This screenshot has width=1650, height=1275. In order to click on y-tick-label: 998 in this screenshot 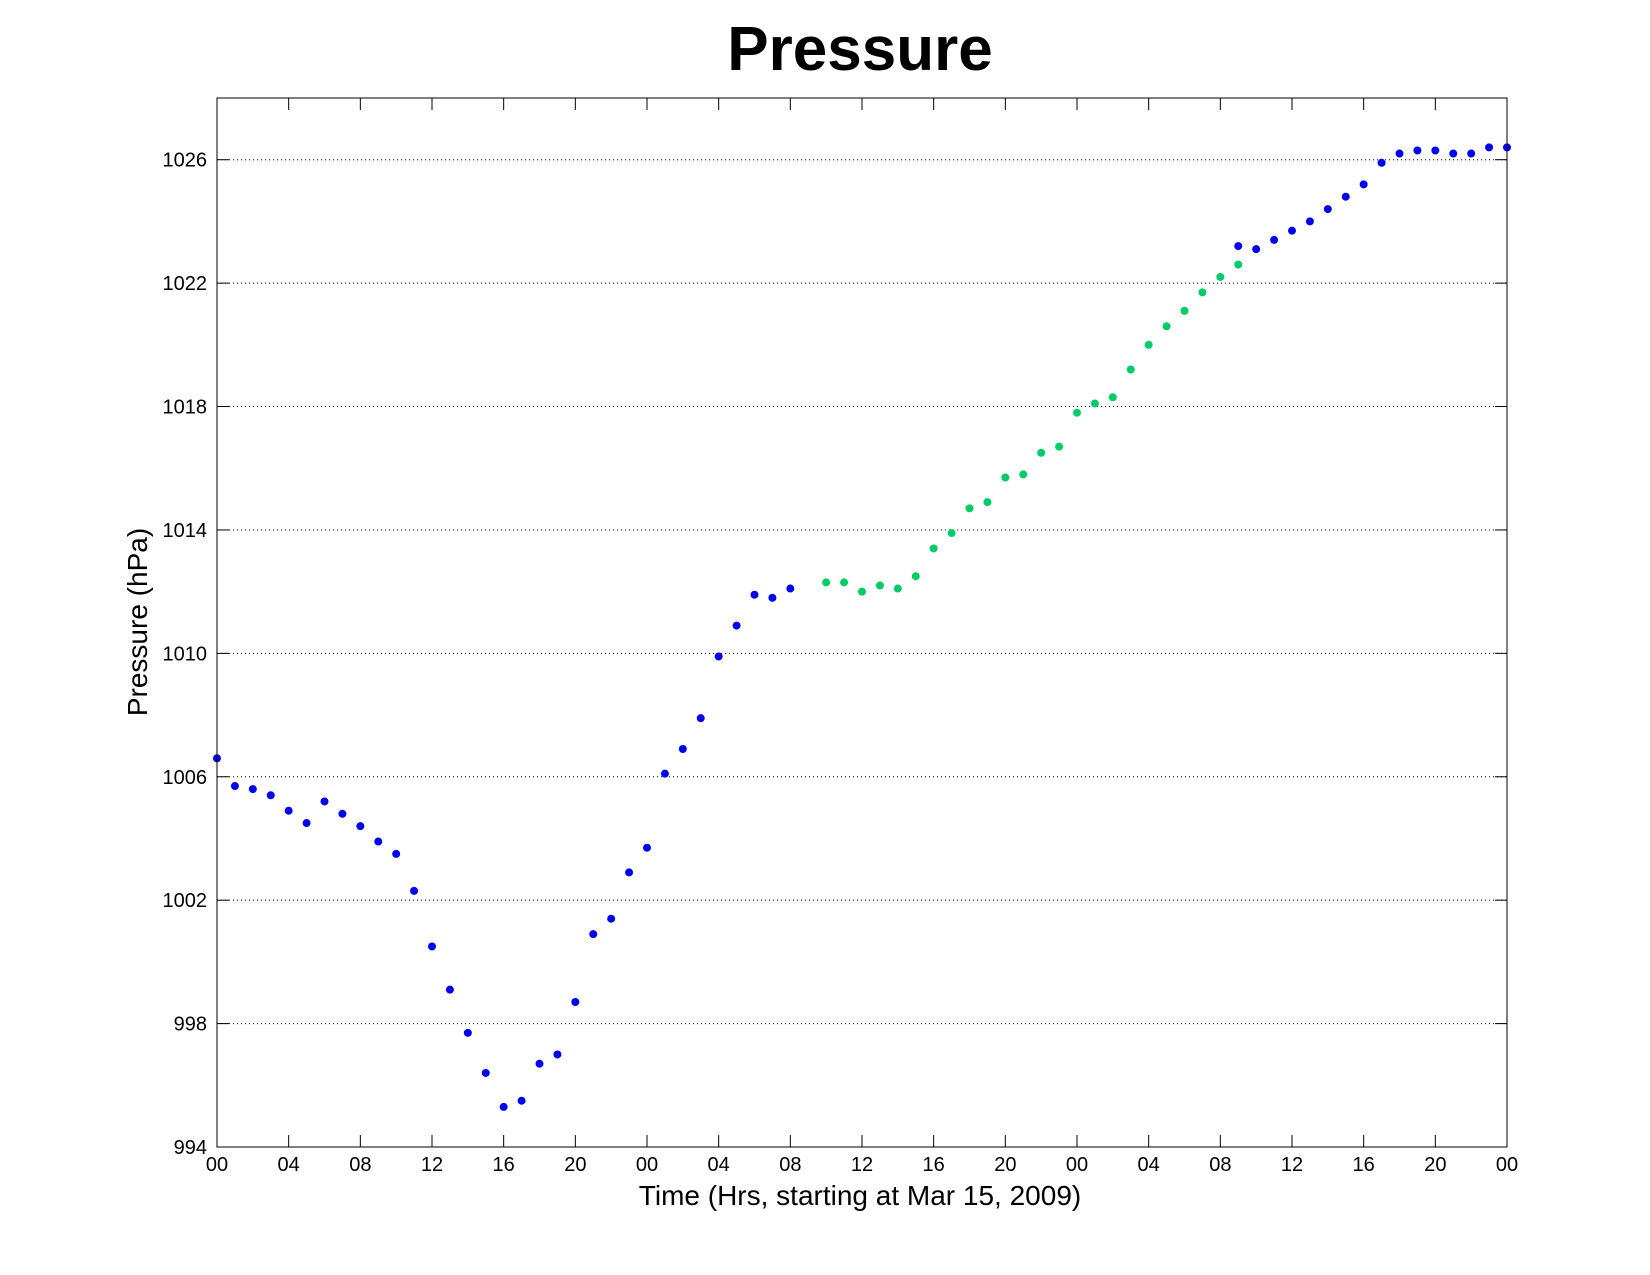, I will do `click(190, 1025)`.